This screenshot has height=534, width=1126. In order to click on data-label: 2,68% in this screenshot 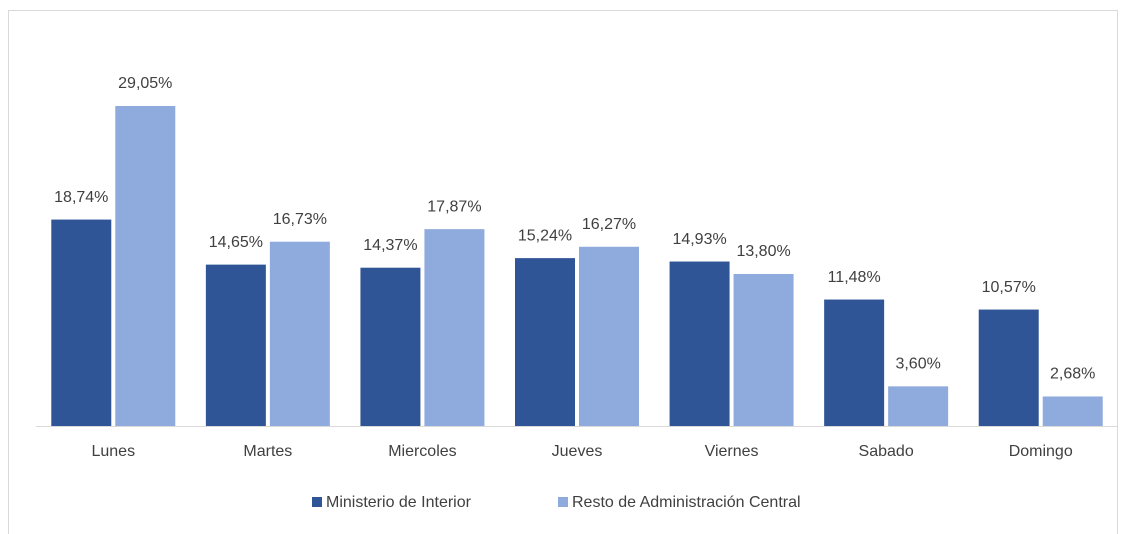, I will do `click(1072, 374)`.